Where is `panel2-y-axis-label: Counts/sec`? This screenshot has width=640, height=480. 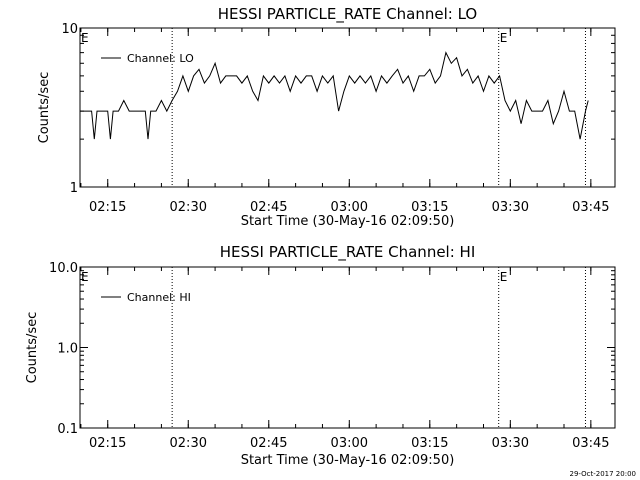
panel2-y-axis-label: Counts/sec is located at coordinates (32, 348).